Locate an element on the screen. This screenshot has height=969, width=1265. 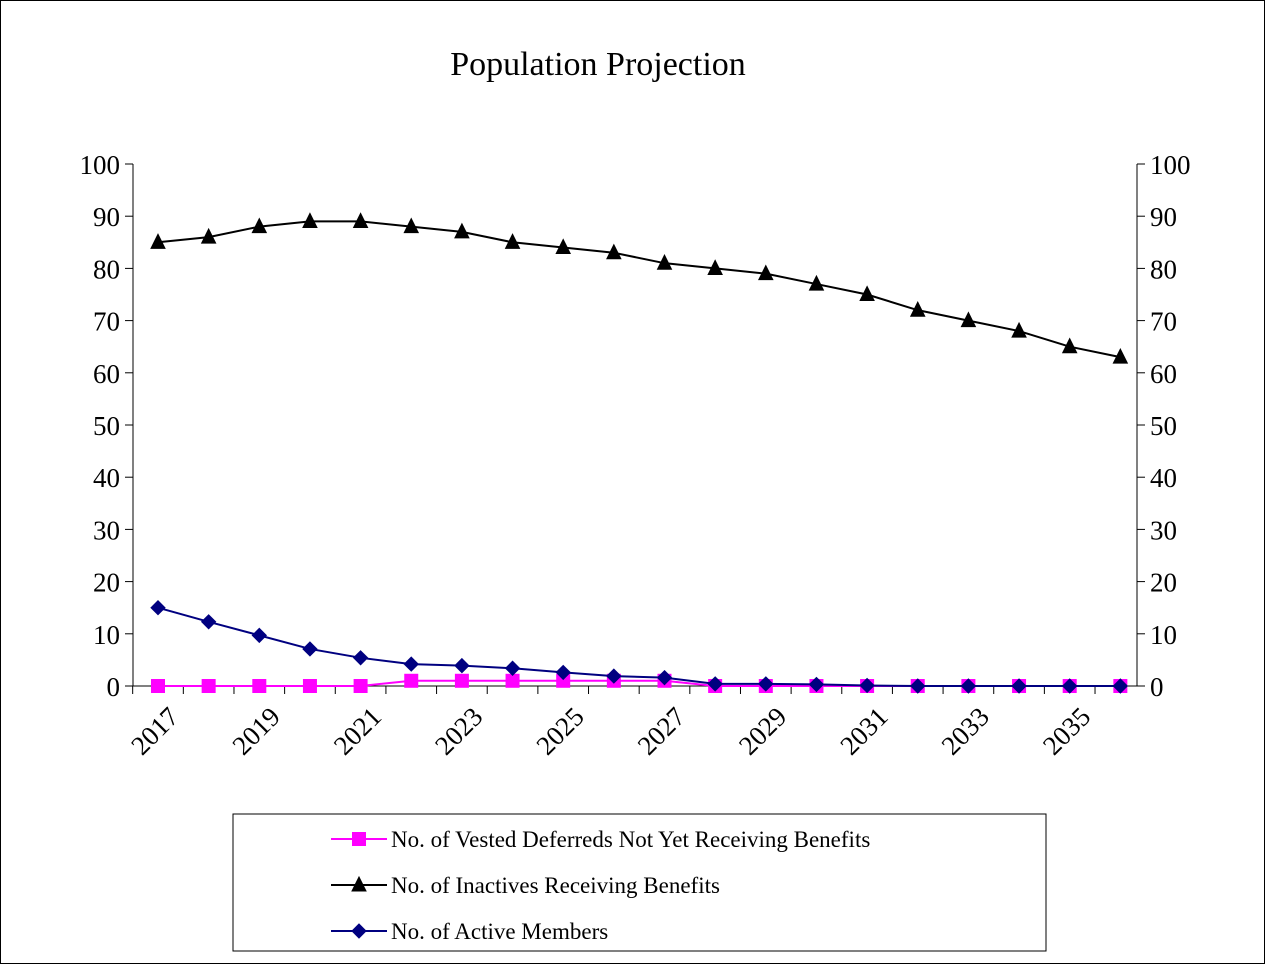
series-triangle is located at coordinates (639, 288).